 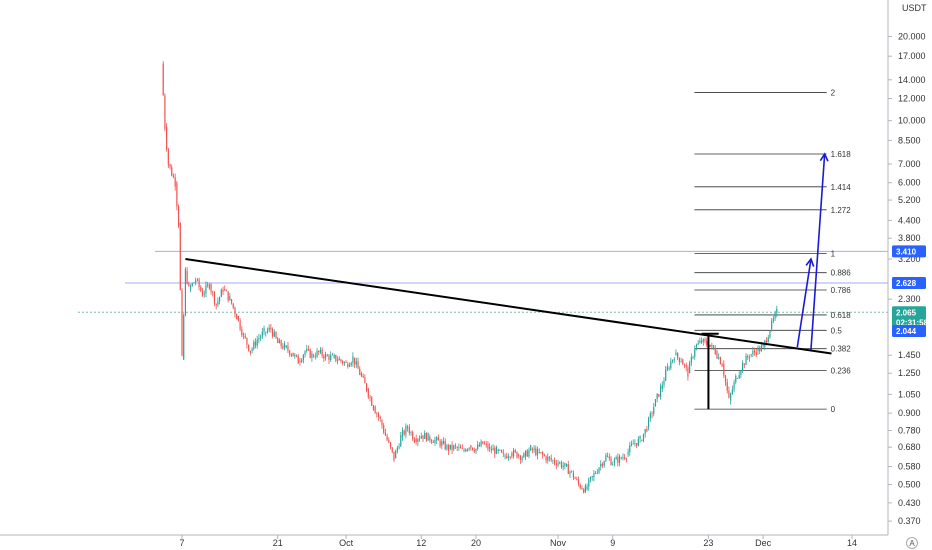 I want to click on projection-arrow-line, so click(x=804, y=303).